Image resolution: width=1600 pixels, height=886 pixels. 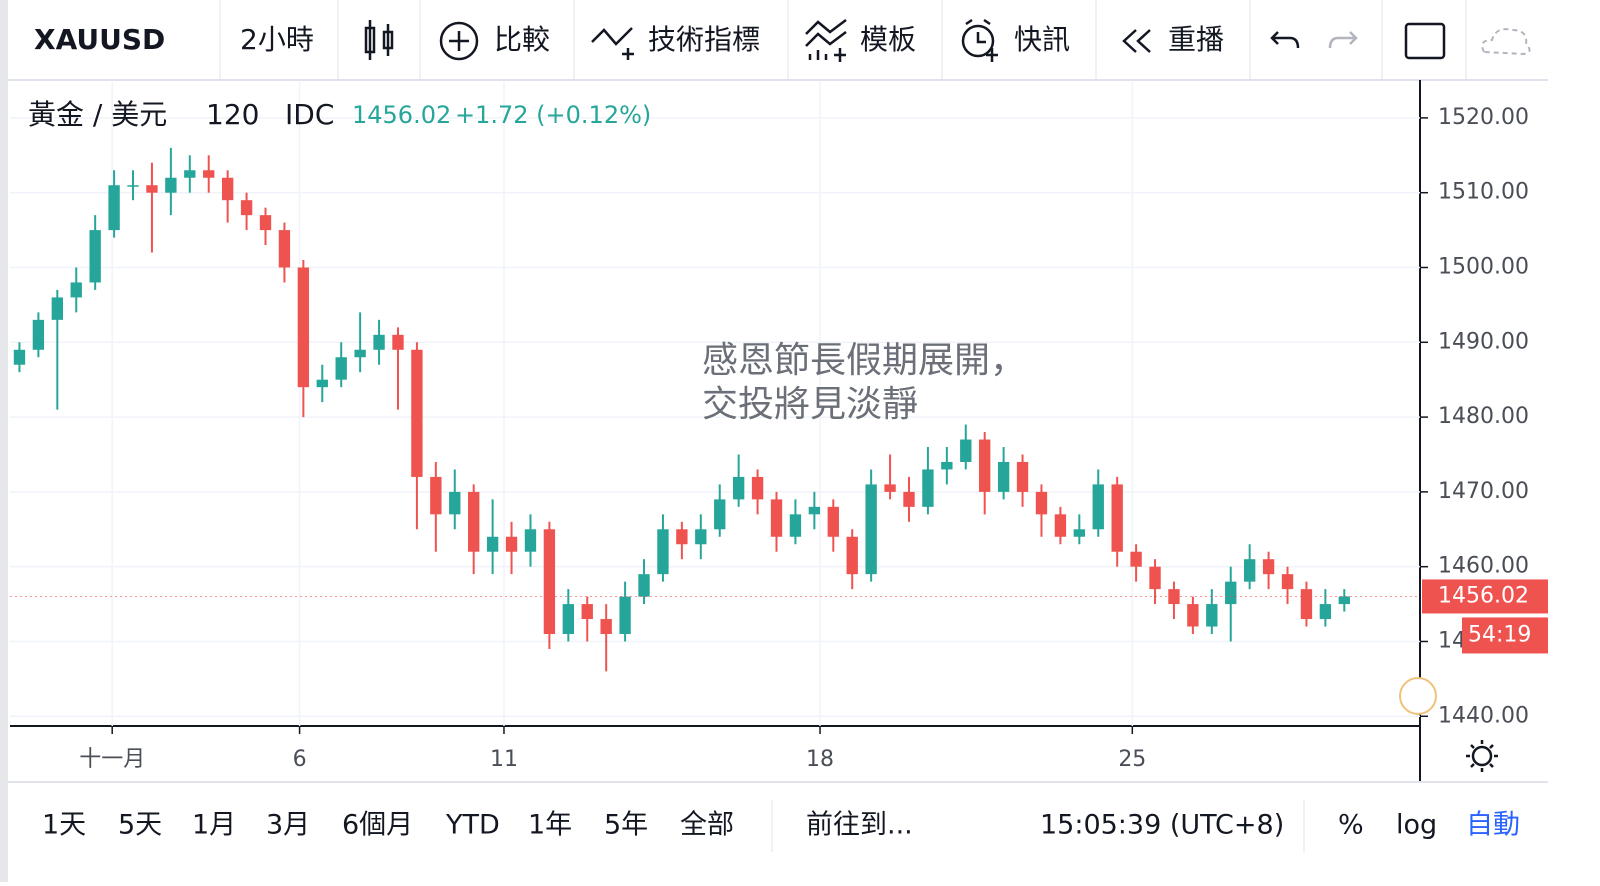 What do you see at coordinates (1425, 41) in the screenshot?
I see `fullscreen` at bounding box center [1425, 41].